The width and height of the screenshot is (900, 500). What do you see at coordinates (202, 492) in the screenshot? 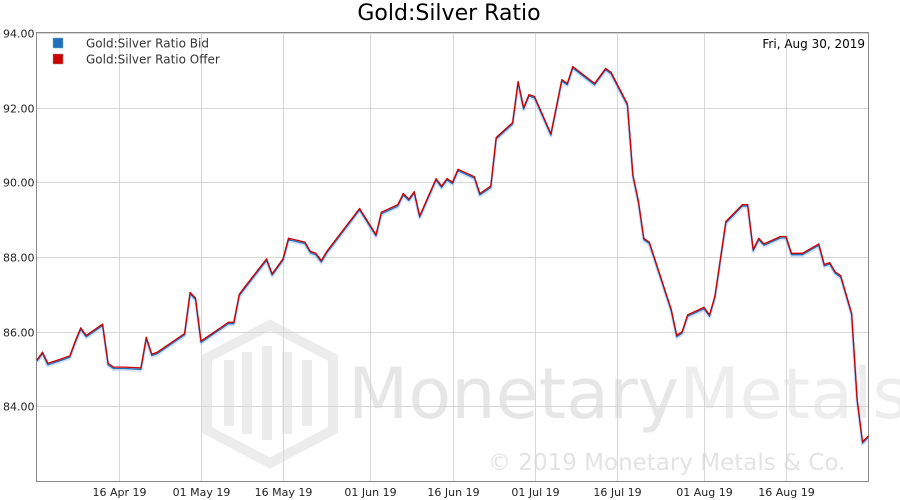
I see `x-tick-label: 01 May 19` at bounding box center [202, 492].